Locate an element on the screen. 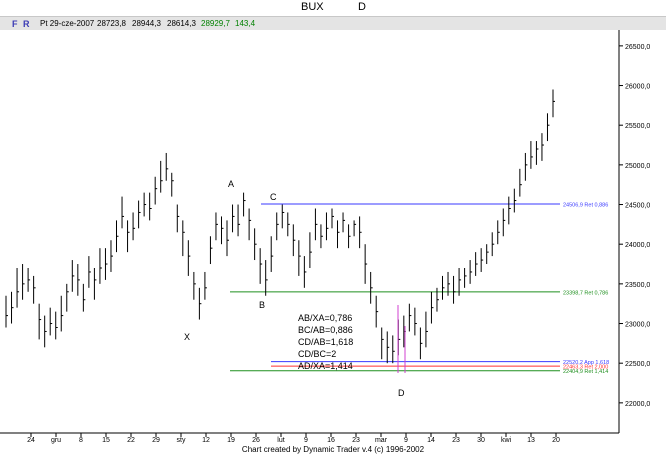 The width and height of the screenshot is (666, 456). y-tick-label: 24000,0 is located at coordinates (637, 245).